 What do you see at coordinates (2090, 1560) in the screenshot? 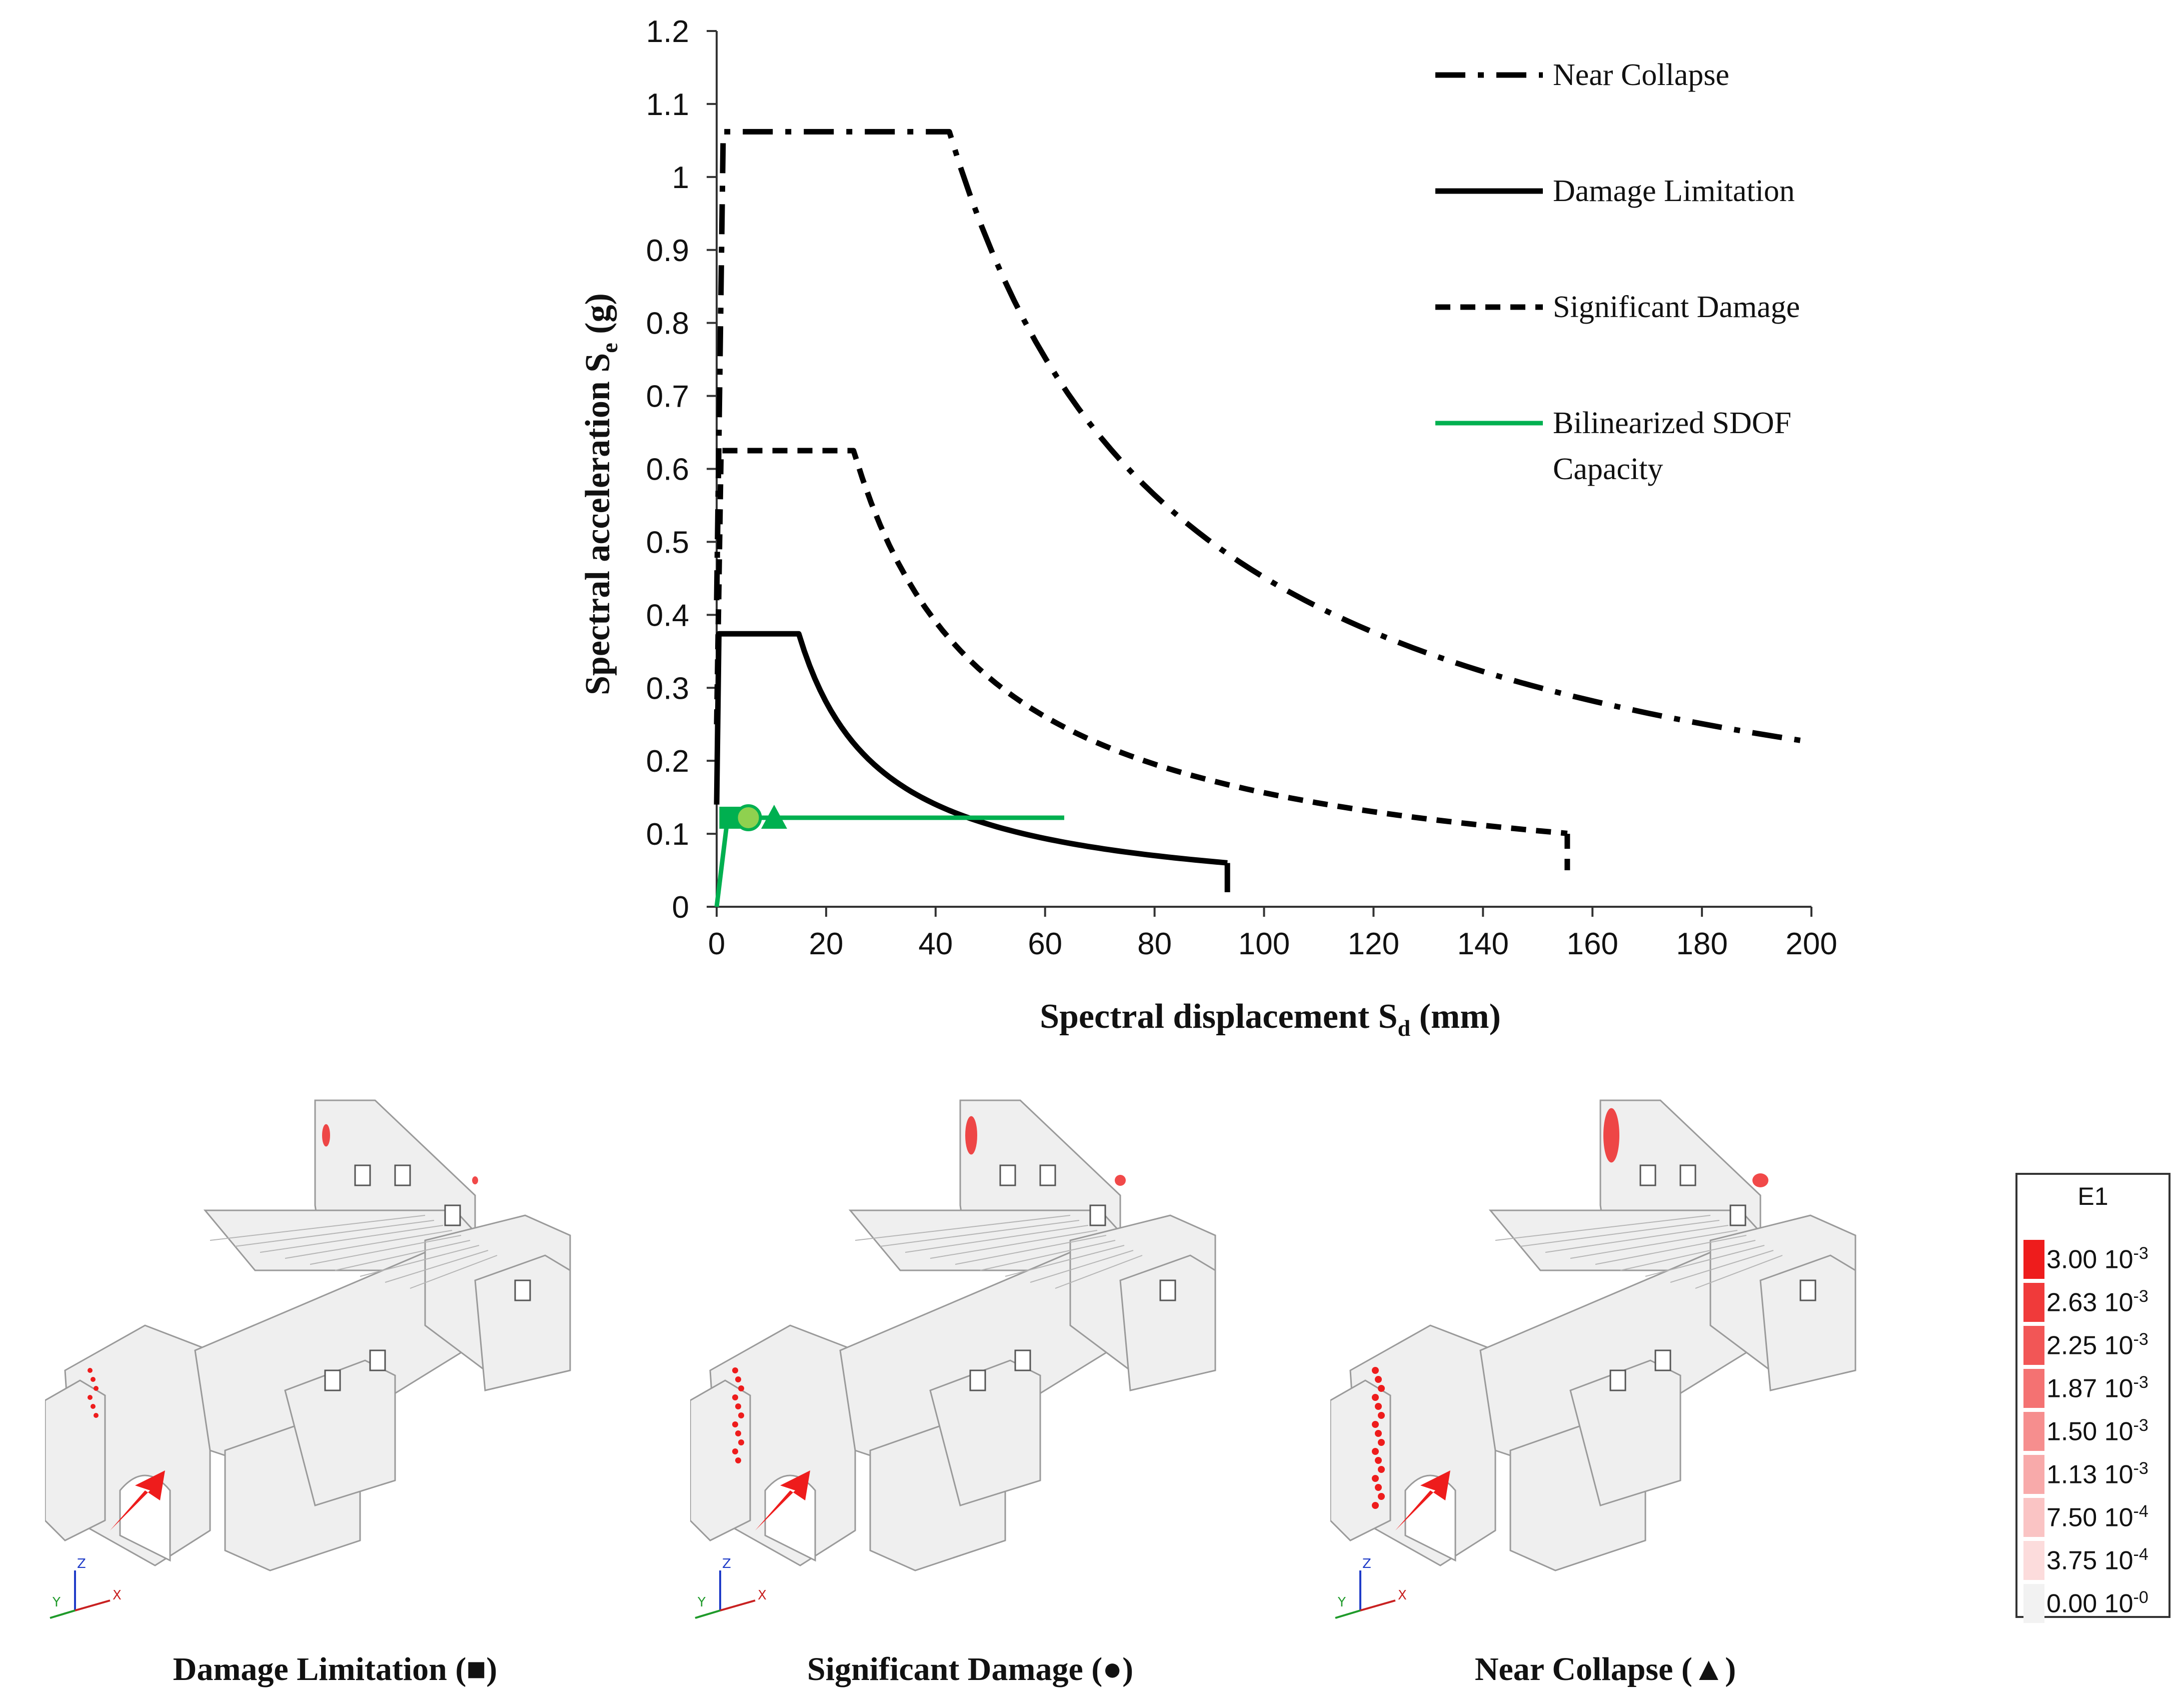
I see `colorbar-value: 3.75 10` at bounding box center [2090, 1560].